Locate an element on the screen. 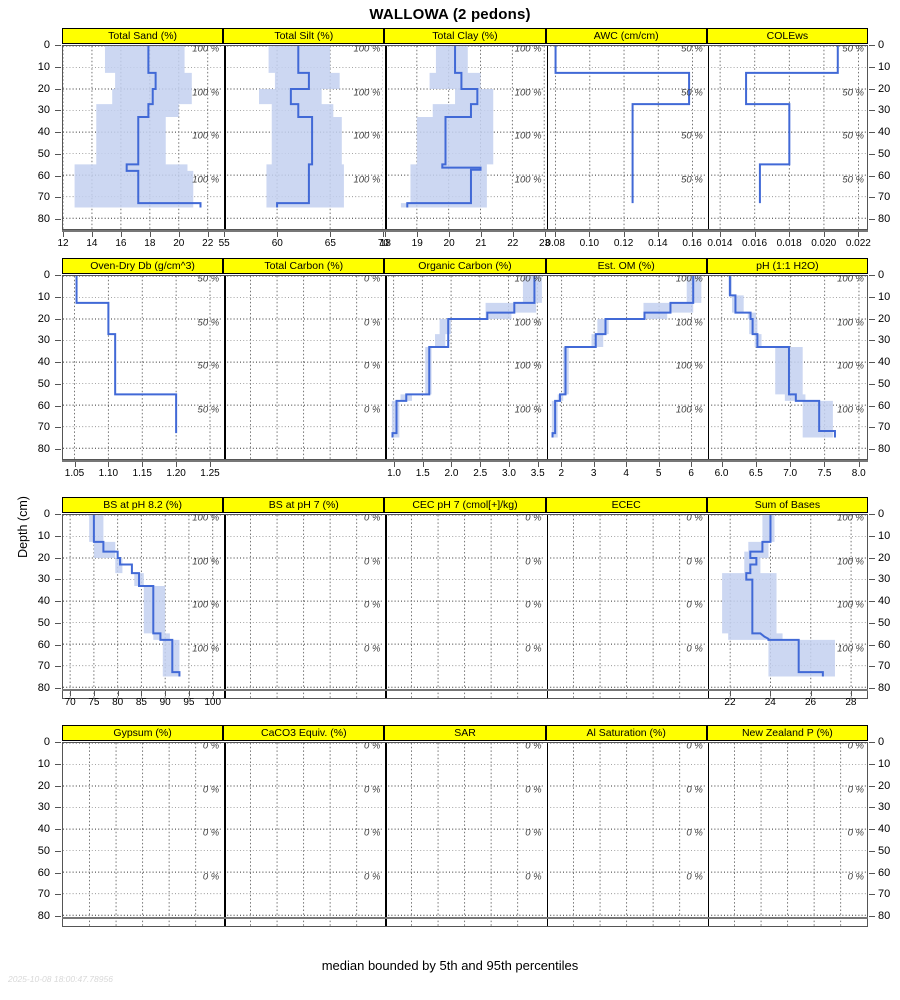  x-tick-label: 0.12 is located at coordinates (623, 243).